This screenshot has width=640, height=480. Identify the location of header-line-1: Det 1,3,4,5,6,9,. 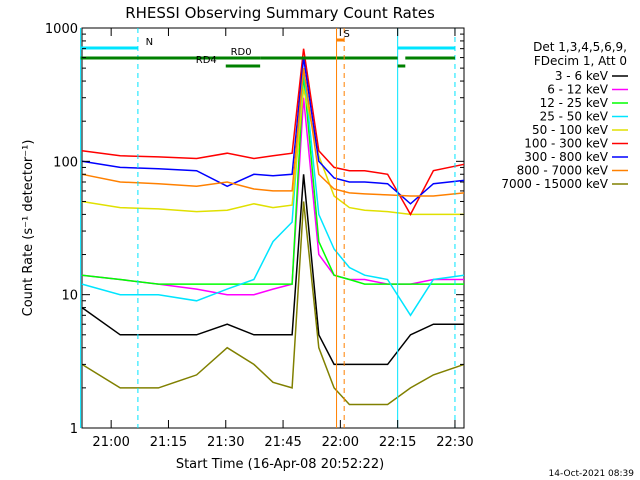
(580, 47).